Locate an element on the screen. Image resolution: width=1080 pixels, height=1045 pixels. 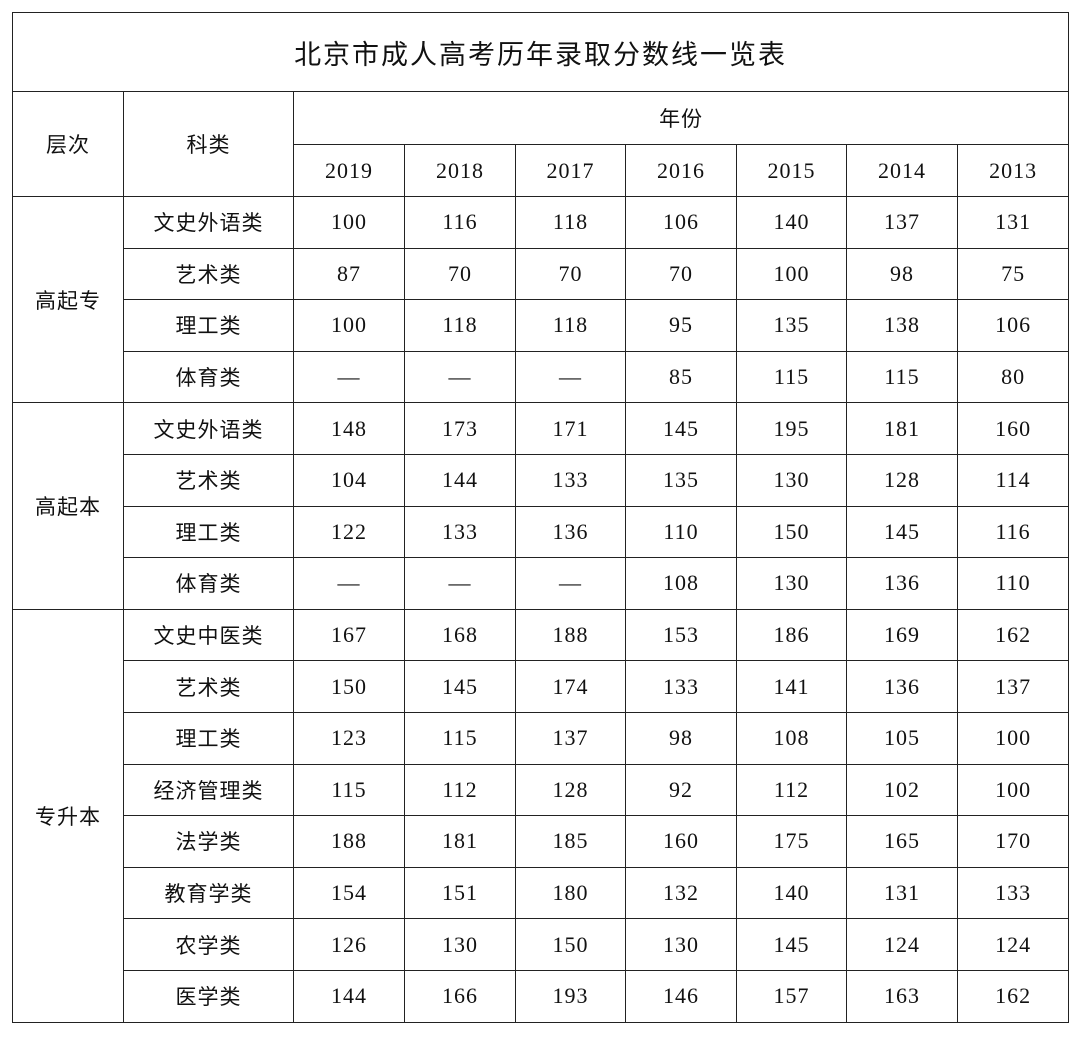
category-cell: 法学类 is located at coordinates (208, 841).